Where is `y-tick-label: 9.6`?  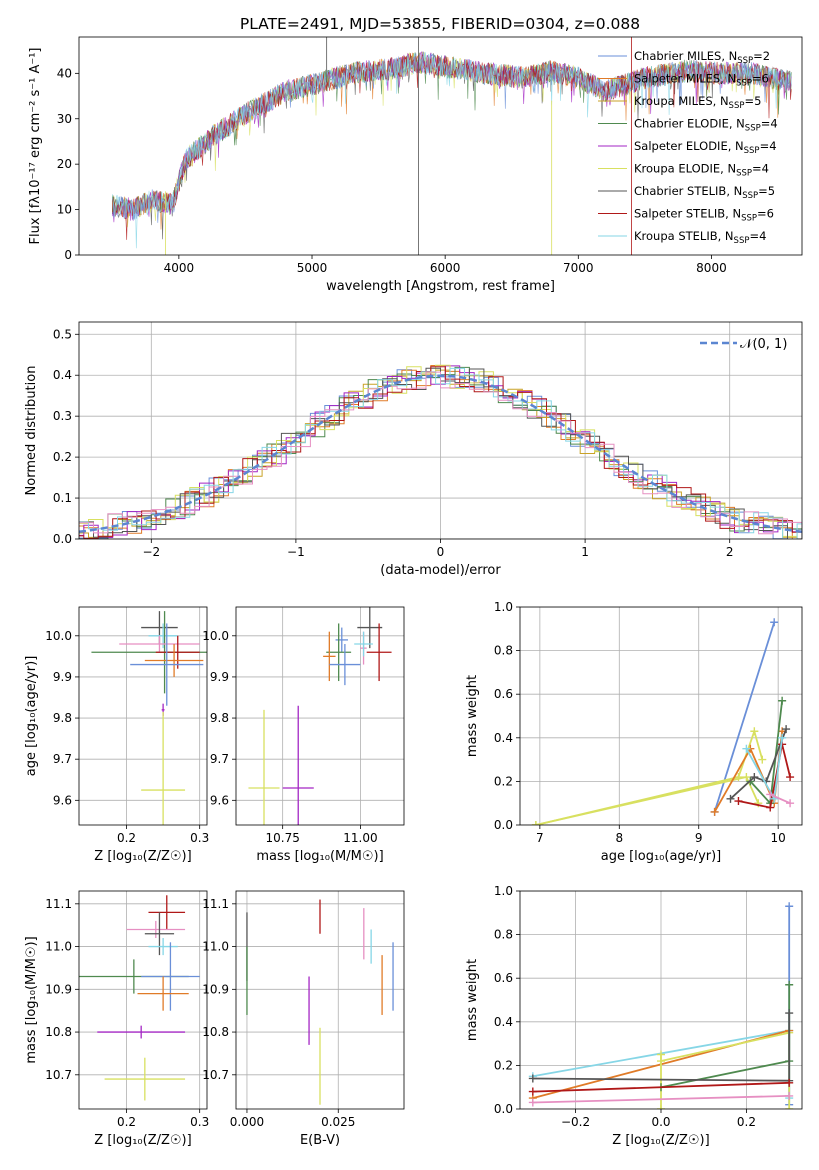 y-tick-label: 9.6 is located at coordinates (62, 800).